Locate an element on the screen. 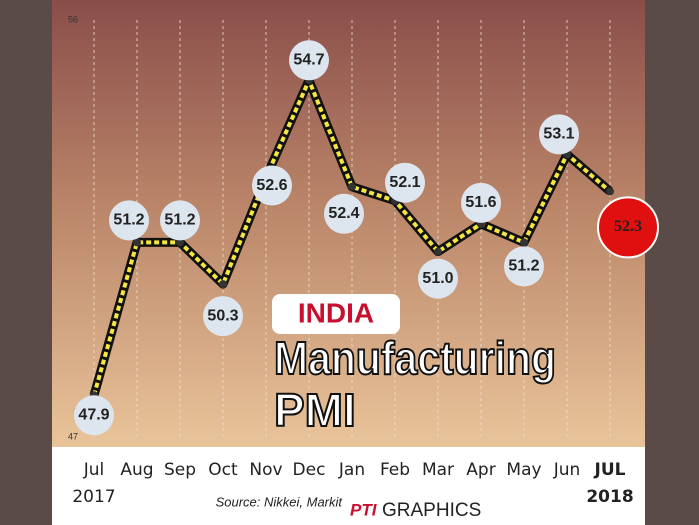  value-label: 52.4 is located at coordinates (343, 213).